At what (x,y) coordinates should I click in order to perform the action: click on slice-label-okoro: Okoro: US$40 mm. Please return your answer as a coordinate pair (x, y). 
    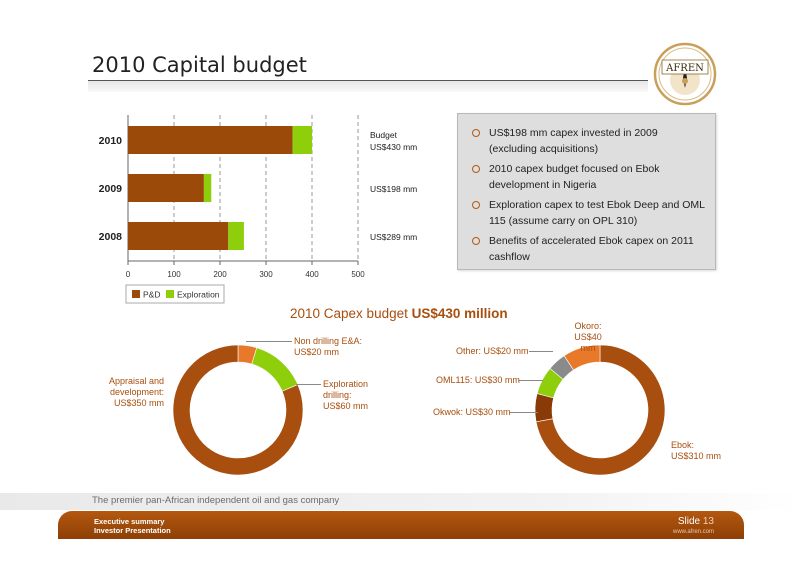
    Looking at the image, I should click on (588, 337).